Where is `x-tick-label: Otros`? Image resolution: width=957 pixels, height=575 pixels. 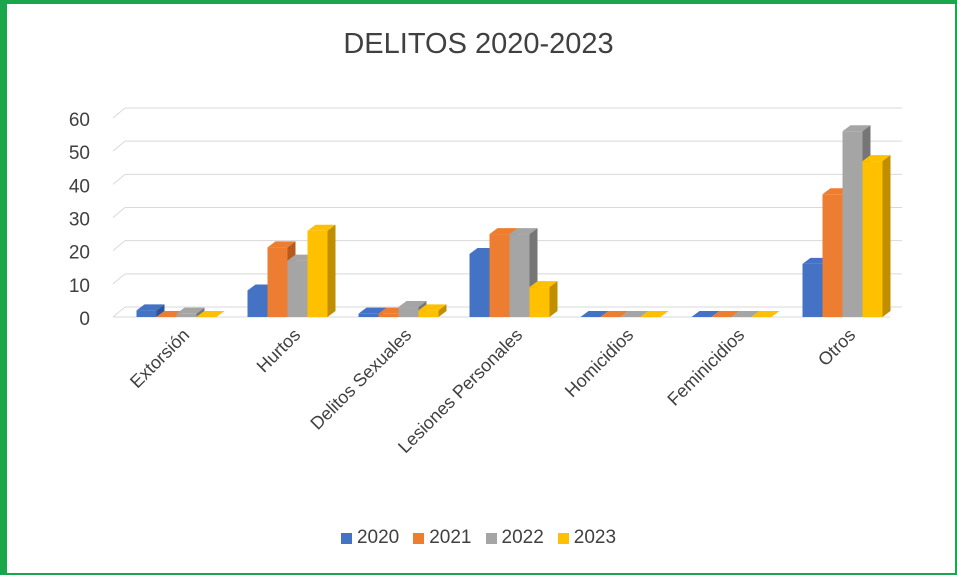 x-tick-label: Otros is located at coordinates (836, 347).